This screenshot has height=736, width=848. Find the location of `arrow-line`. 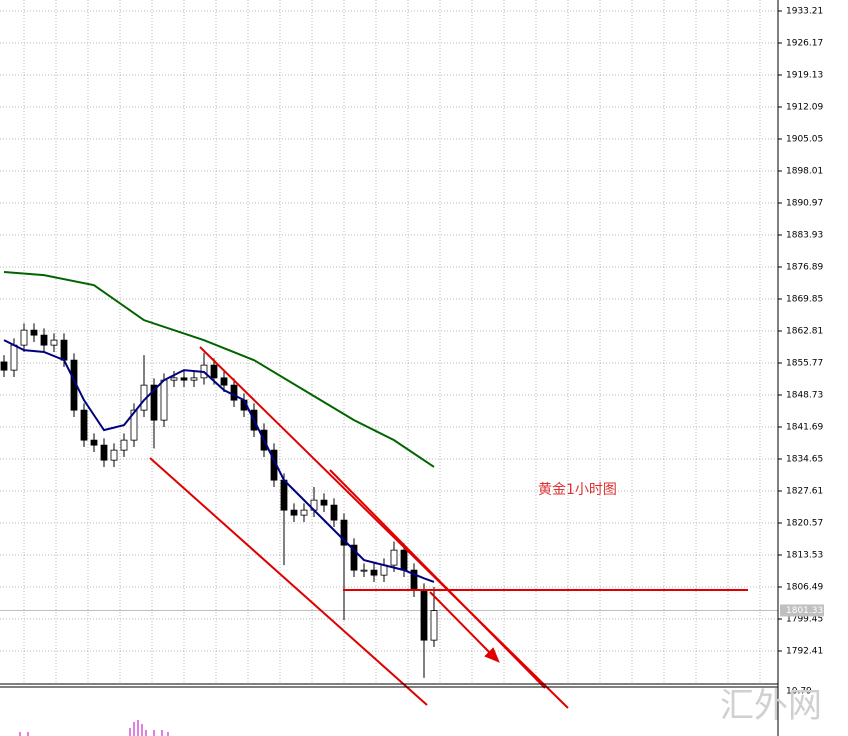

arrow-line is located at coordinates (462, 624).